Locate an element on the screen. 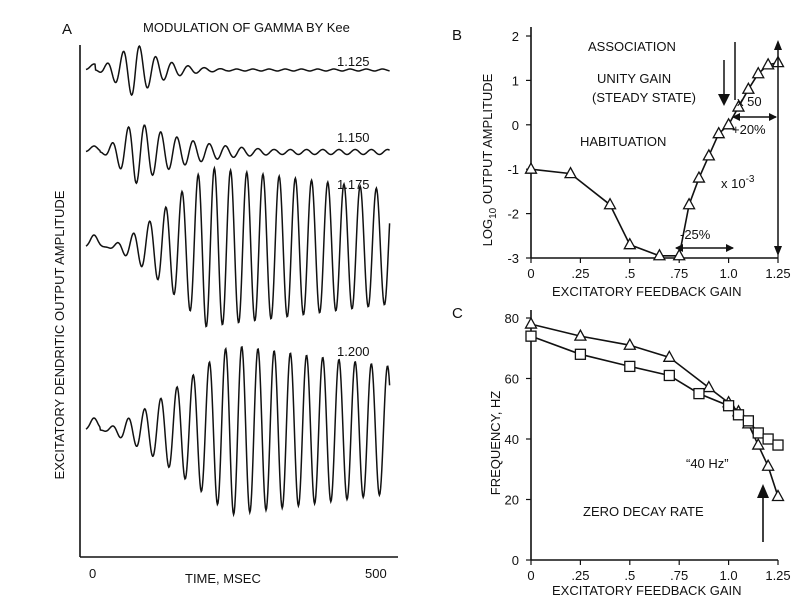 The height and width of the screenshot is (603, 795). panel-b-markers is located at coordinates (654, 158).